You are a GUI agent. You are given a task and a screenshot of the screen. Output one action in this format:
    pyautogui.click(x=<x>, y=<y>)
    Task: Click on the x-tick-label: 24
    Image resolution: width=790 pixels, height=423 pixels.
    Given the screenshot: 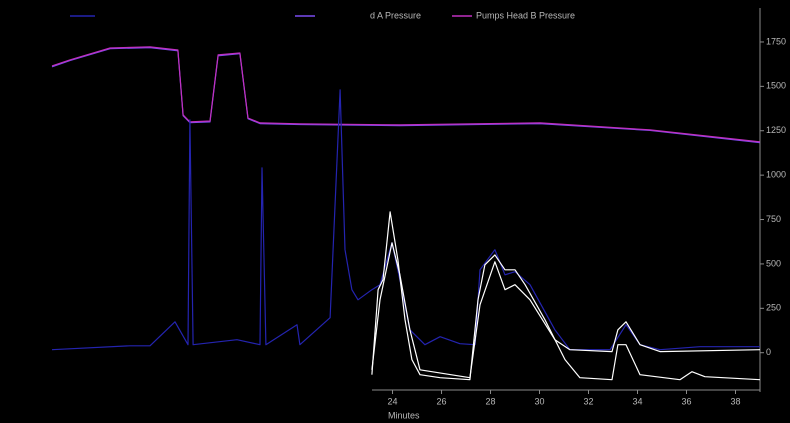 What is the action you would take?
    pyautogui.click(x=393, y=401)
    